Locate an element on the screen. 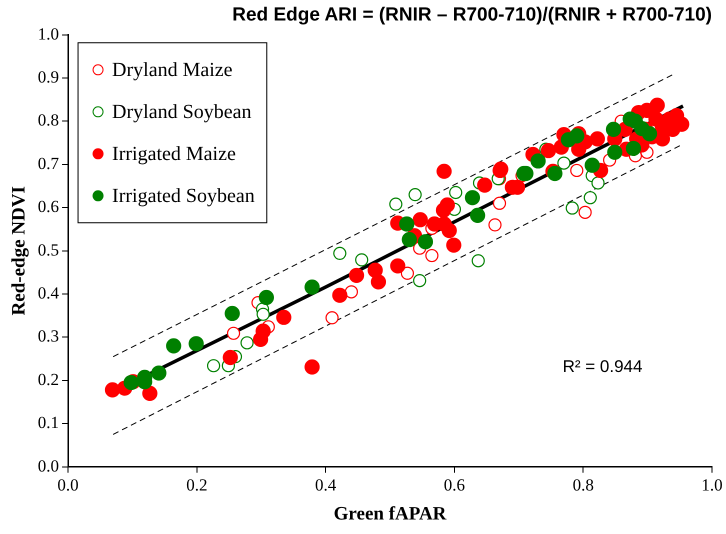 The width and height of the screenshot is (726, 534). y-tick-label: 0.9 is located at coordinates (49, 76).